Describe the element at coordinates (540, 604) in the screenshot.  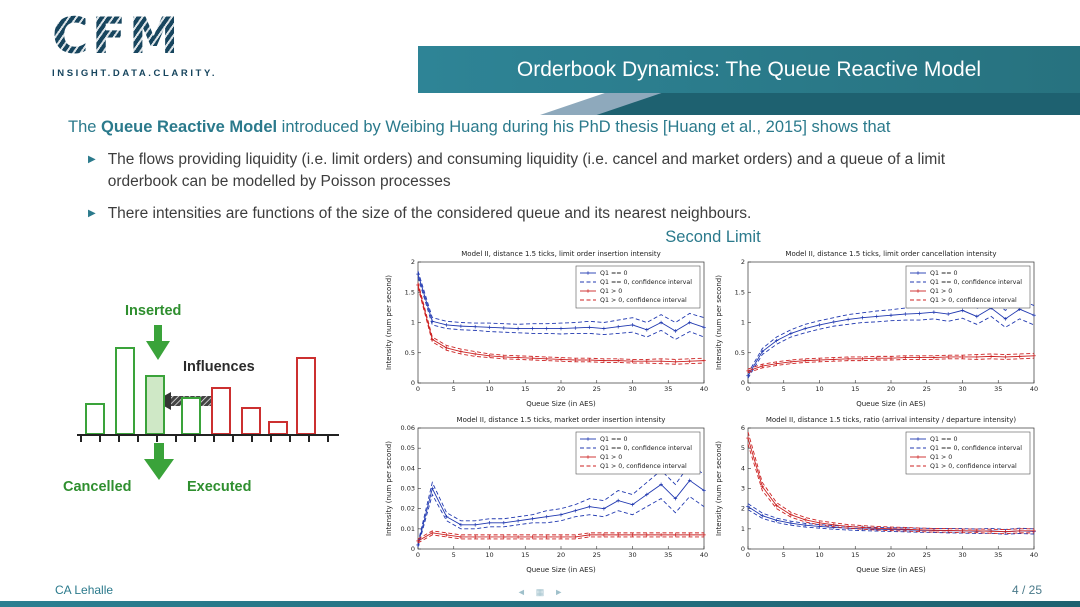
I see `footer-accent-strip` at that location.